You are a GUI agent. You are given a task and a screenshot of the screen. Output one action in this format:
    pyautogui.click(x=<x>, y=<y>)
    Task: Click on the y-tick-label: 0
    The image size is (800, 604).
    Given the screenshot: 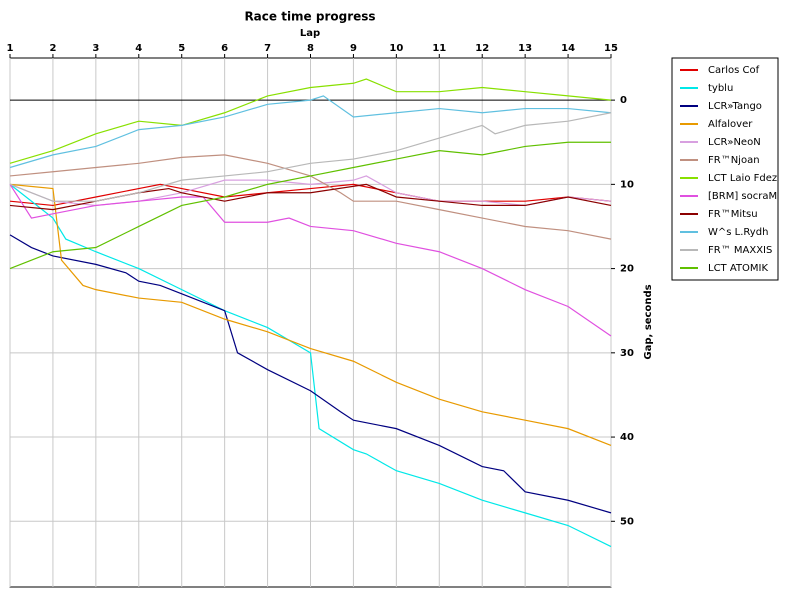 What is the action you would take?
    pyautogui.click(x=623, y=100)
    